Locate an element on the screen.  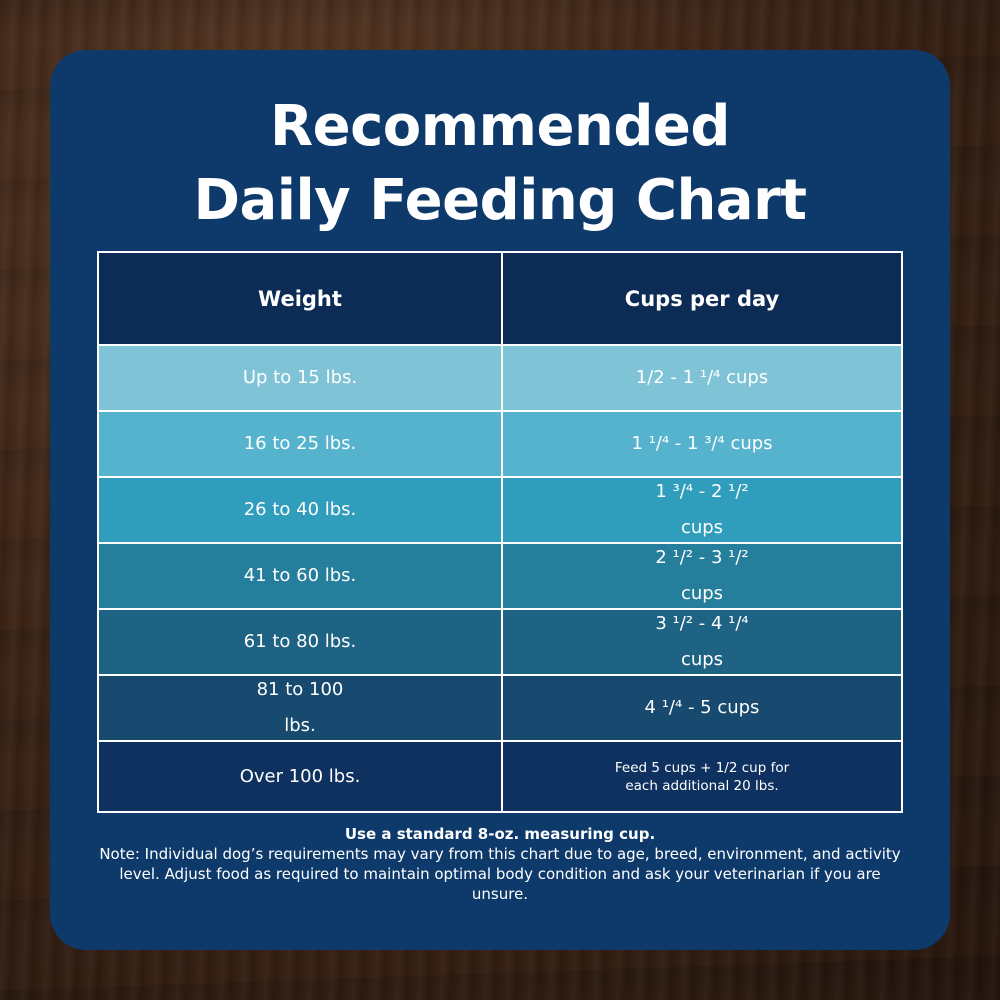
table-row: 61 to 80 lbs. 3 ¹/² - 4 ¹/⁴ cups is located at coordinates (500, 643).